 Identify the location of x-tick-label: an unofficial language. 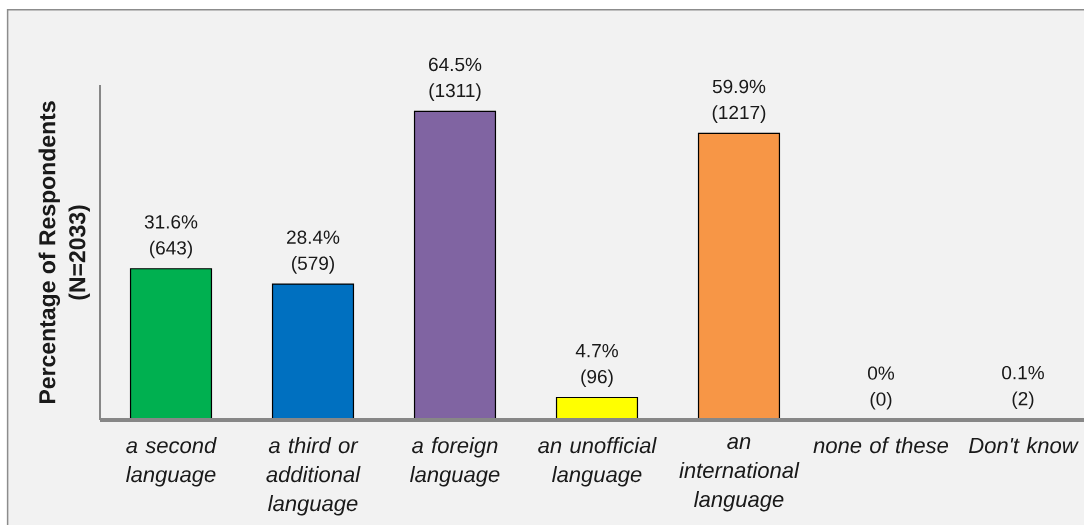
(597, 462).